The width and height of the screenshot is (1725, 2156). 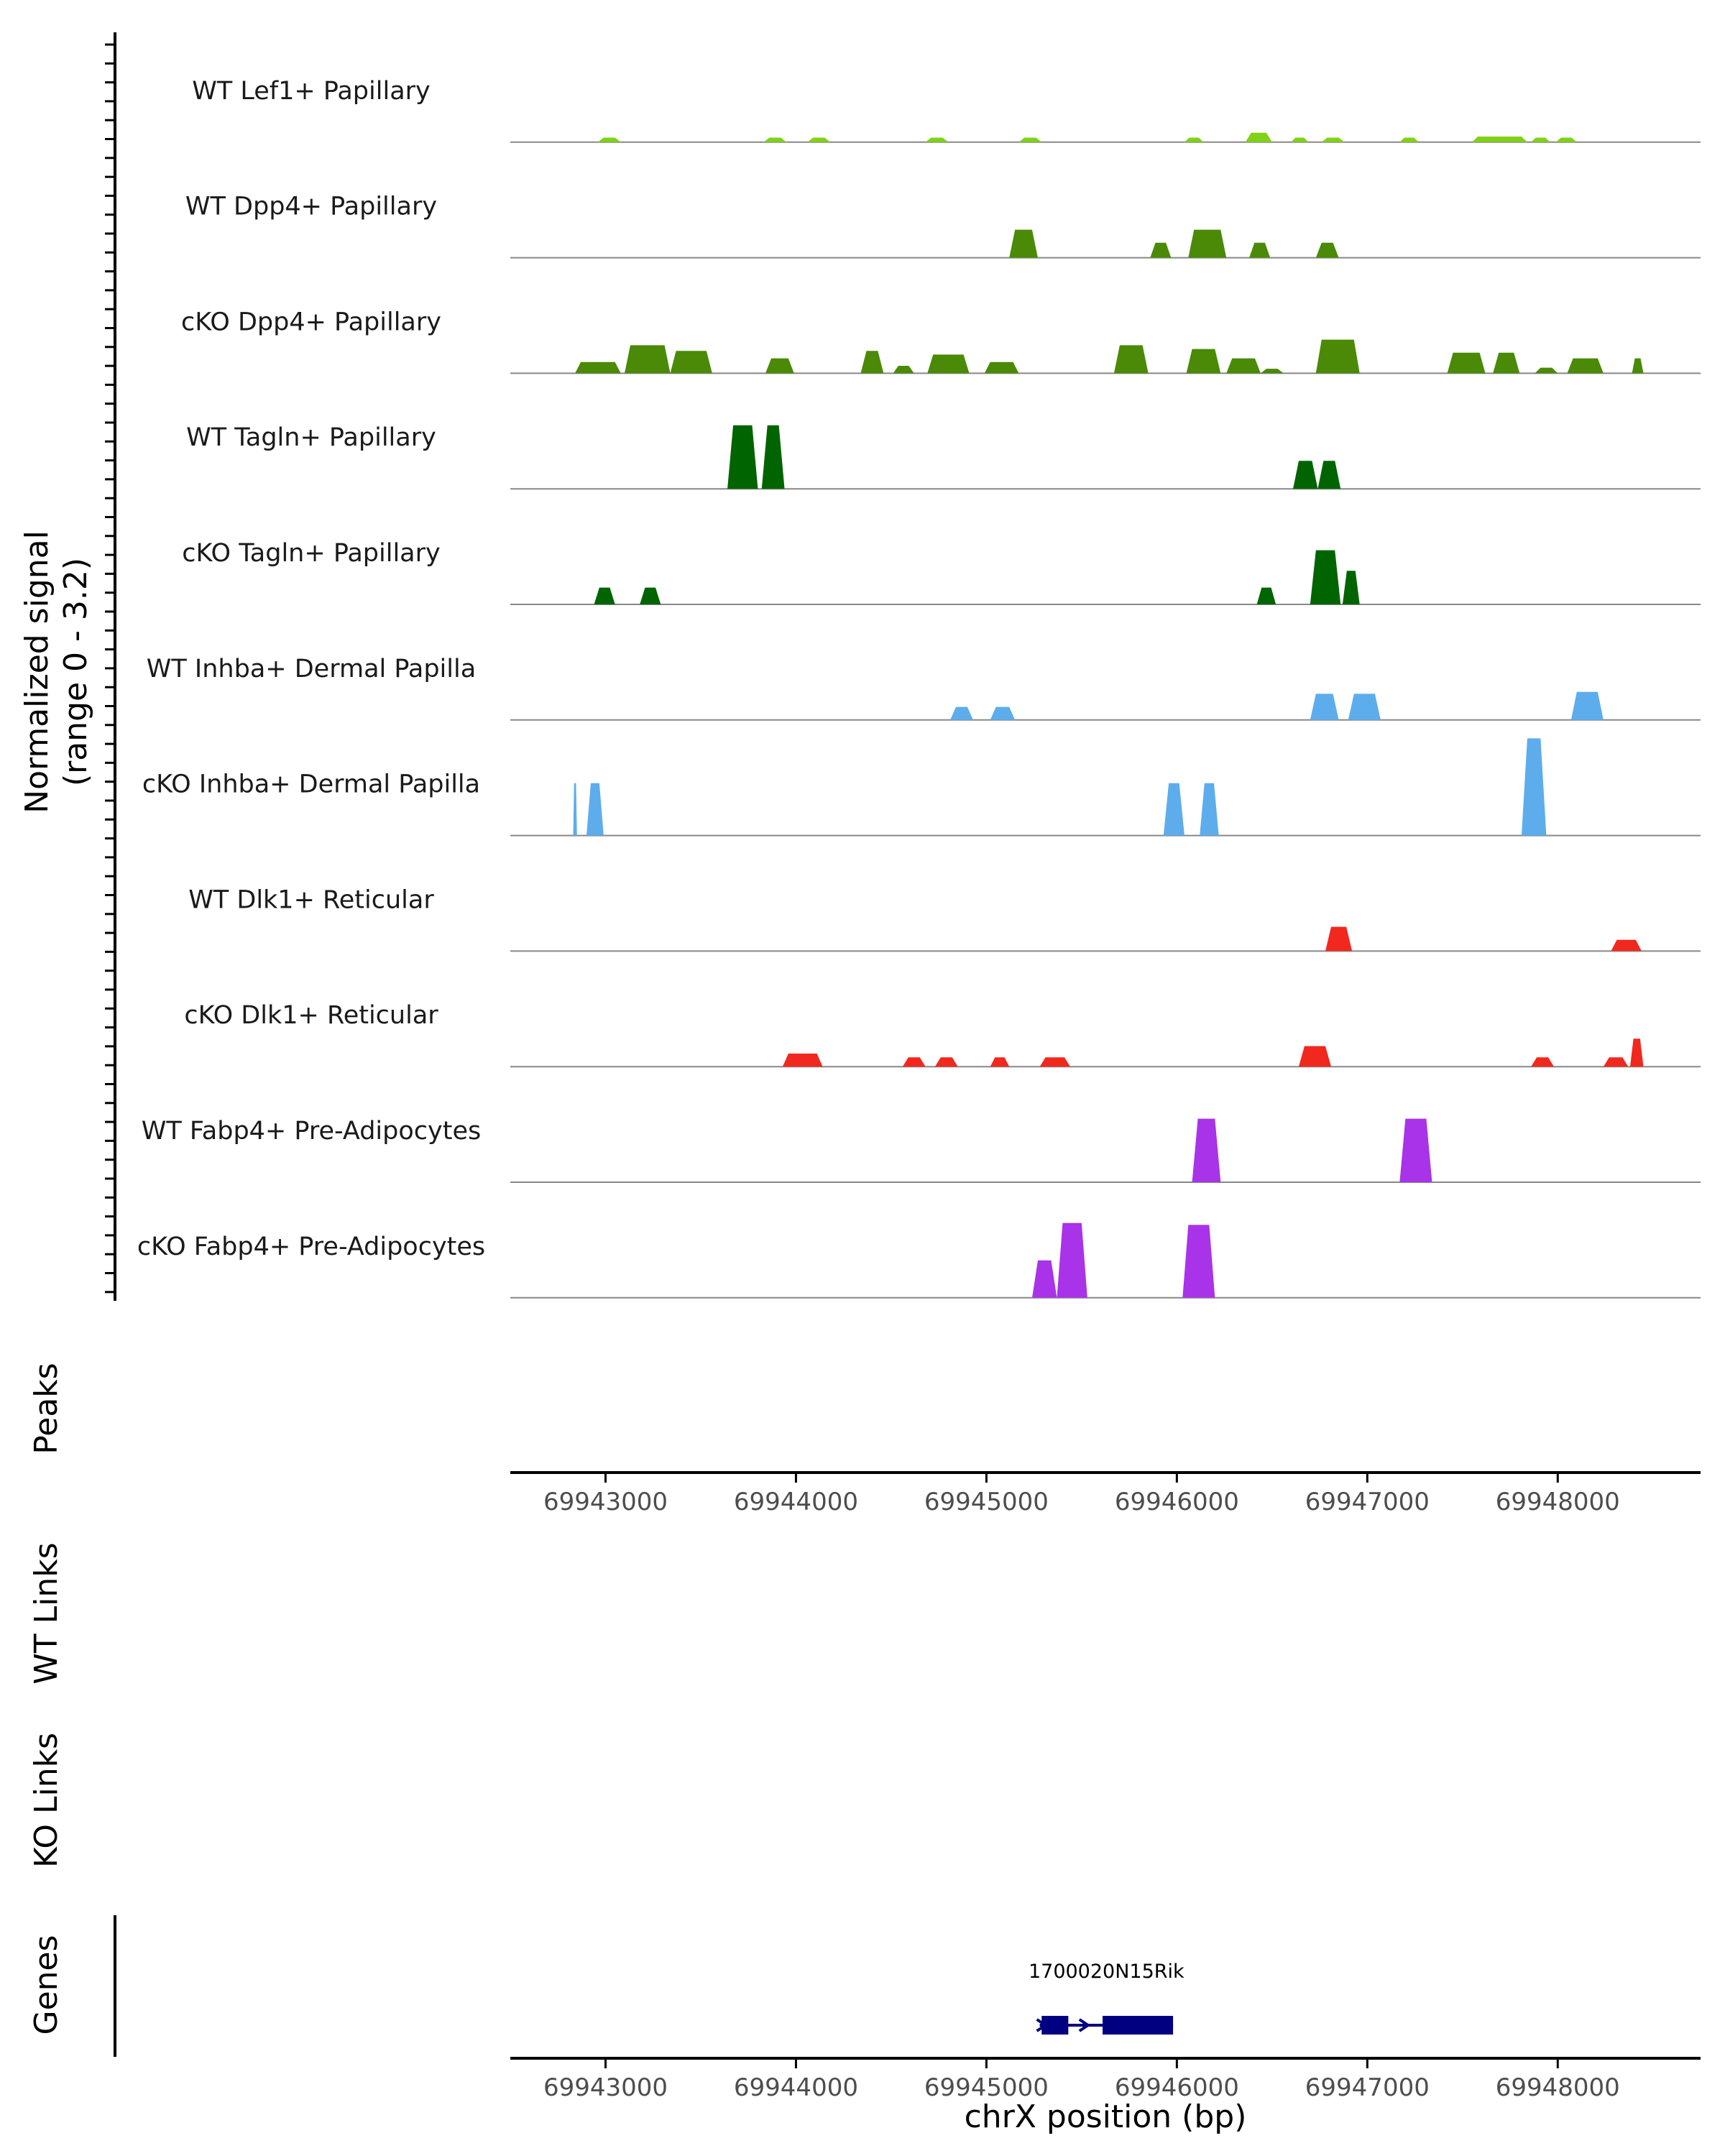 What do you see at coordinates (46, 1800) in the screenshot?
I see `ko-links-panel-label: KO Links` at bounding box center [46, 1800].